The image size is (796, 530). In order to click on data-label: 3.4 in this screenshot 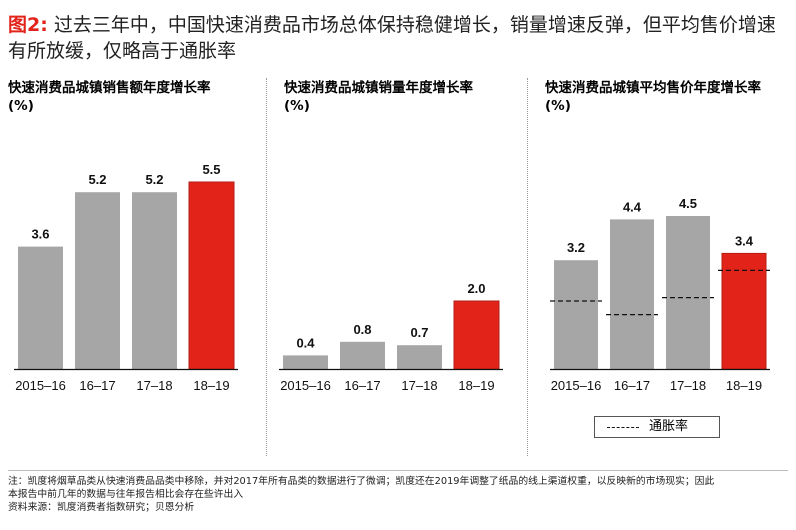, I will do `click(744, 240)`.